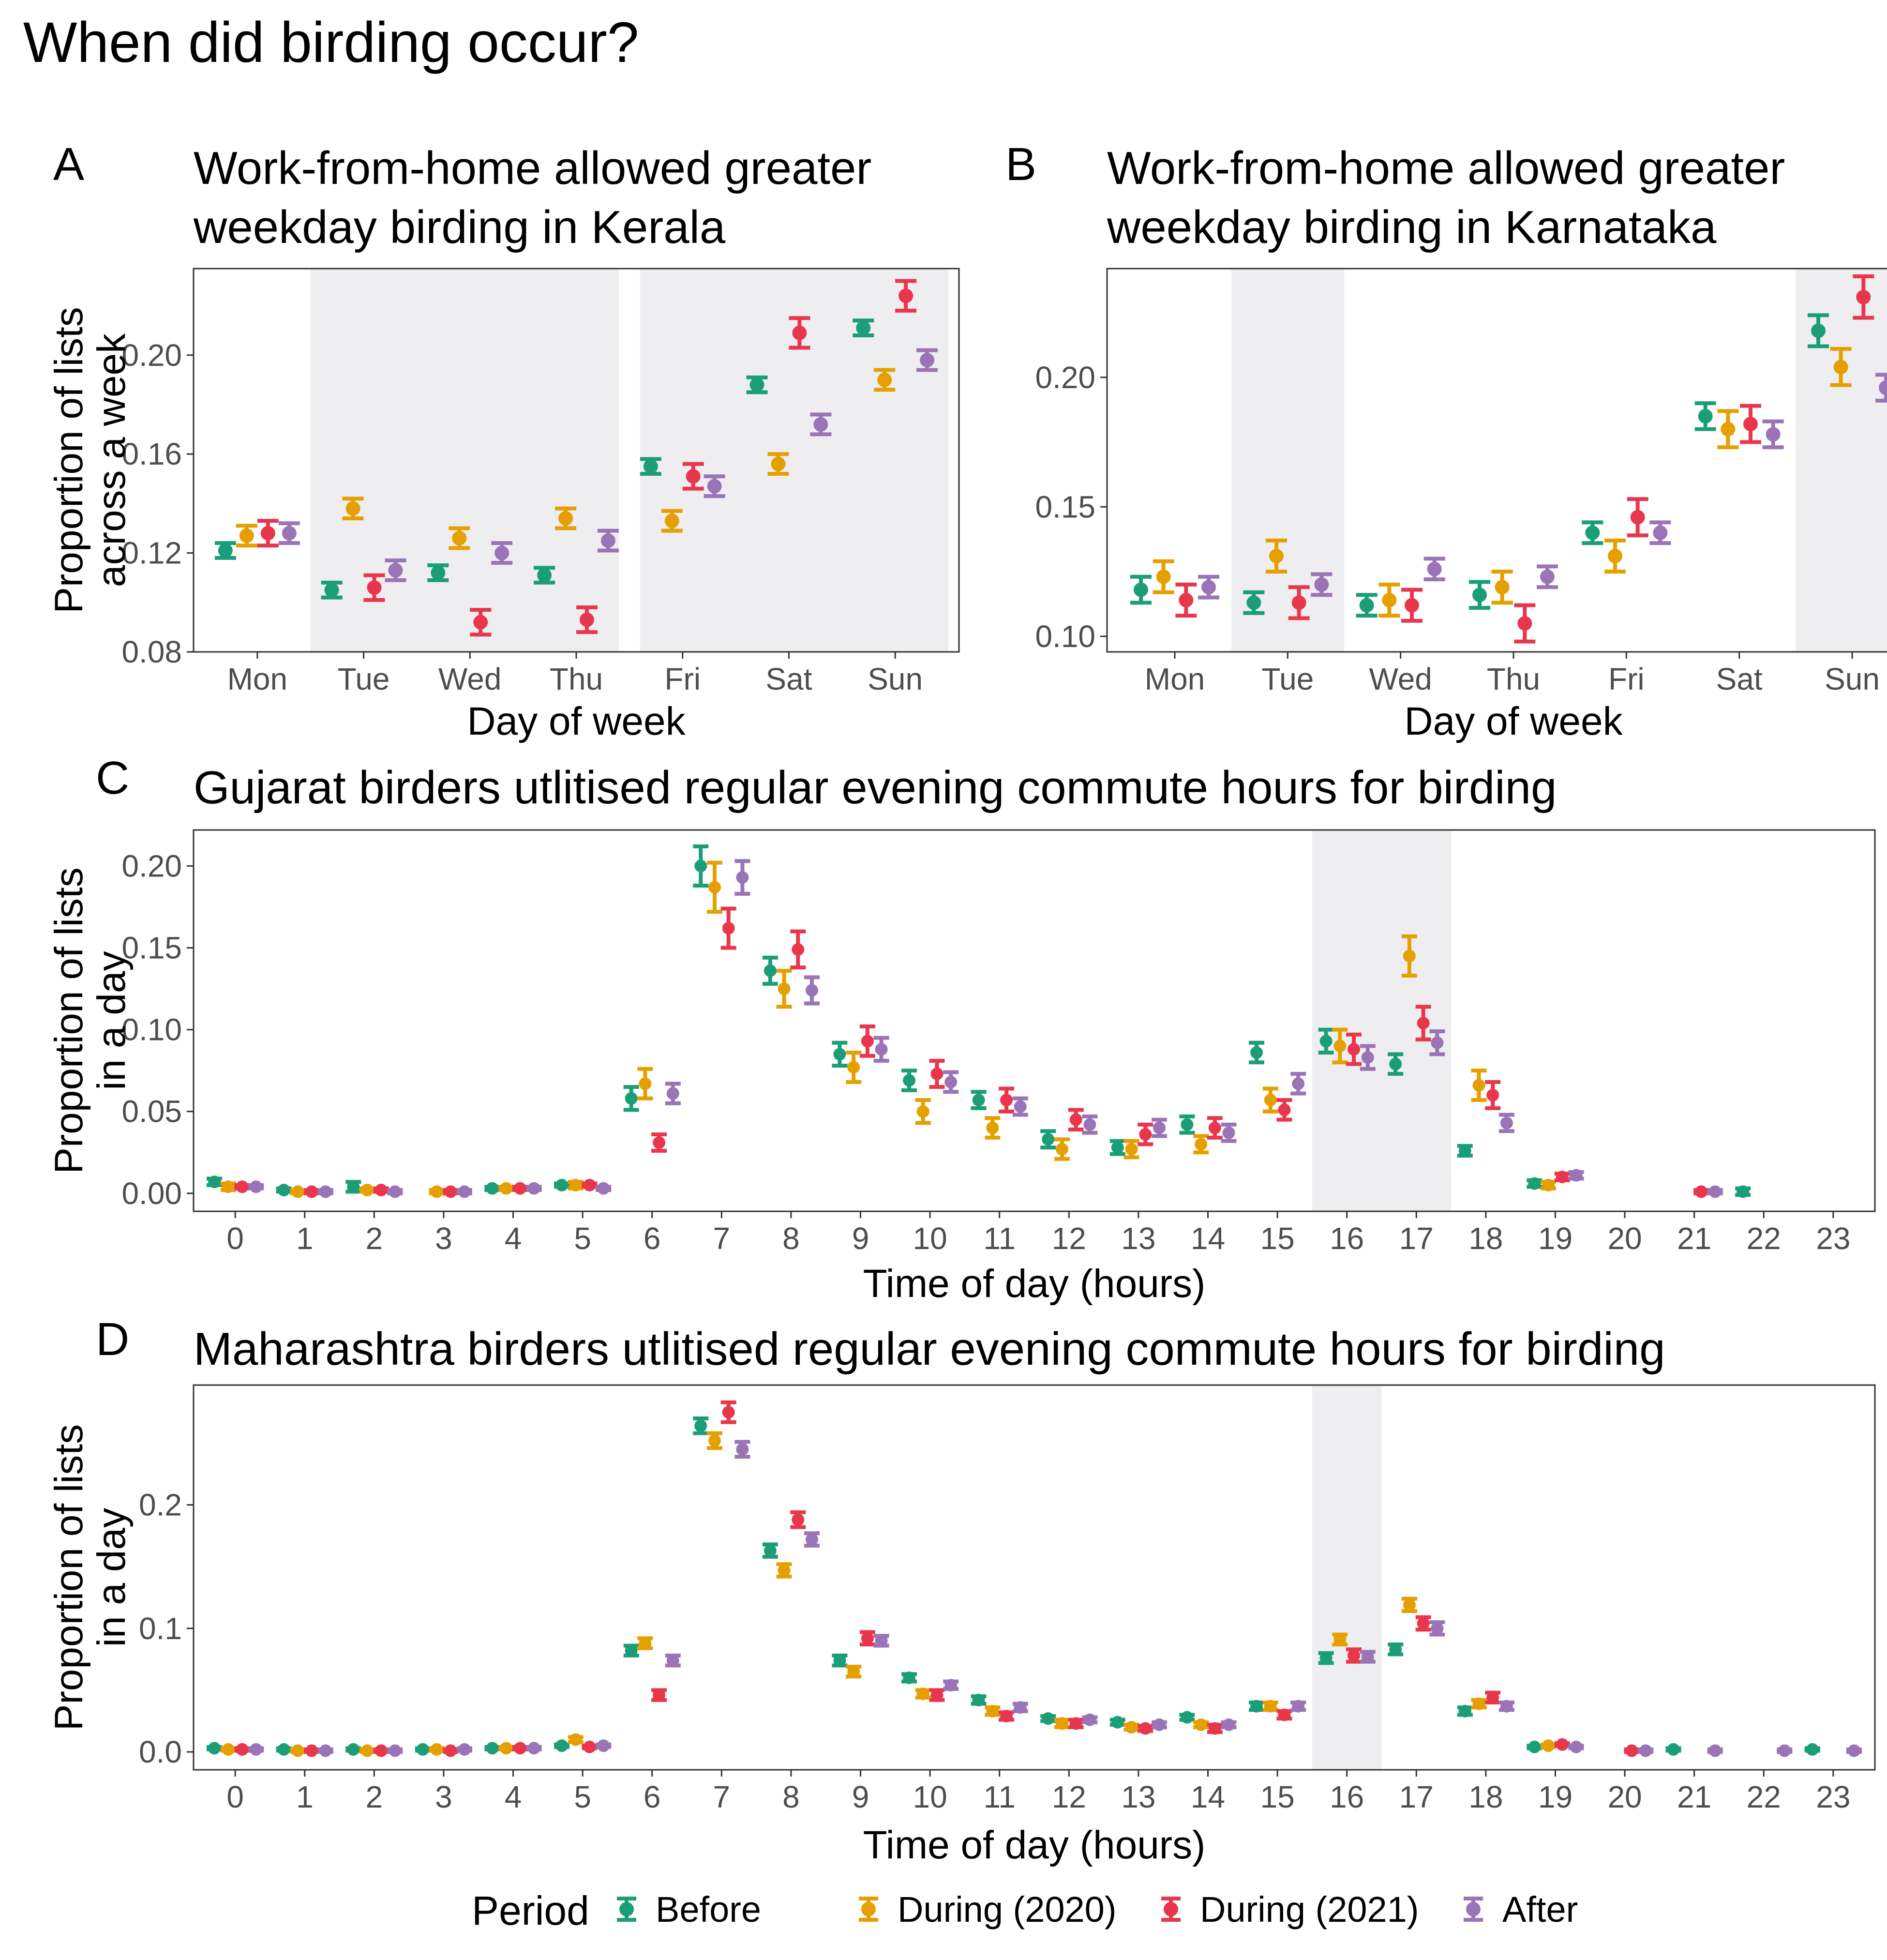  Describe the element at coordinates (68, 164) in the screenshot. I see `panel-letter: A` at that location.